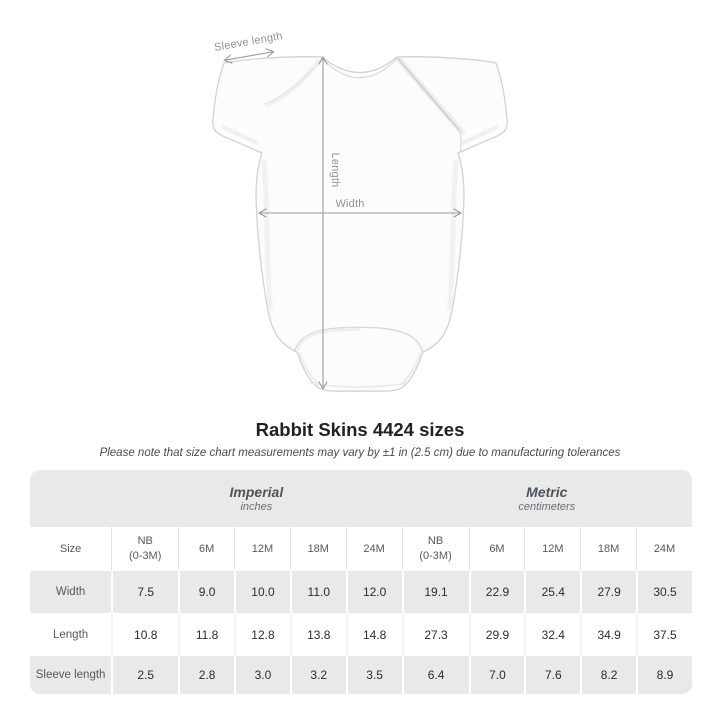  Describe the element at coordinates (317, 592) in the screenshot. I see `value-cell: 11.0` at that location.